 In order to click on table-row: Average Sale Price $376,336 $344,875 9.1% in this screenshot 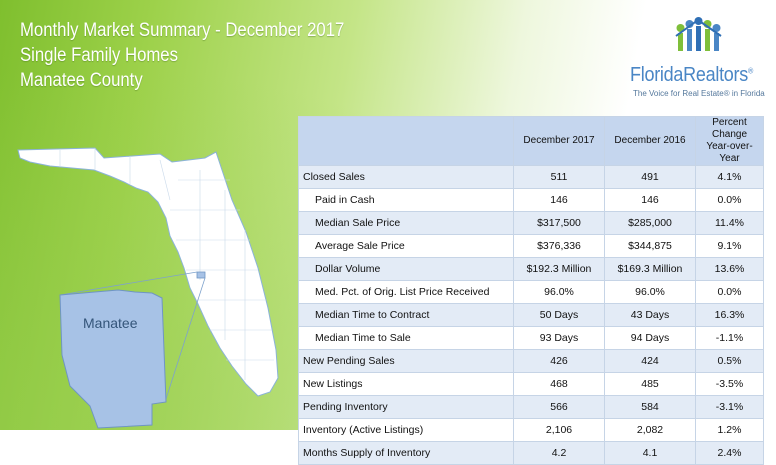, I will do `click(531, 246)`.